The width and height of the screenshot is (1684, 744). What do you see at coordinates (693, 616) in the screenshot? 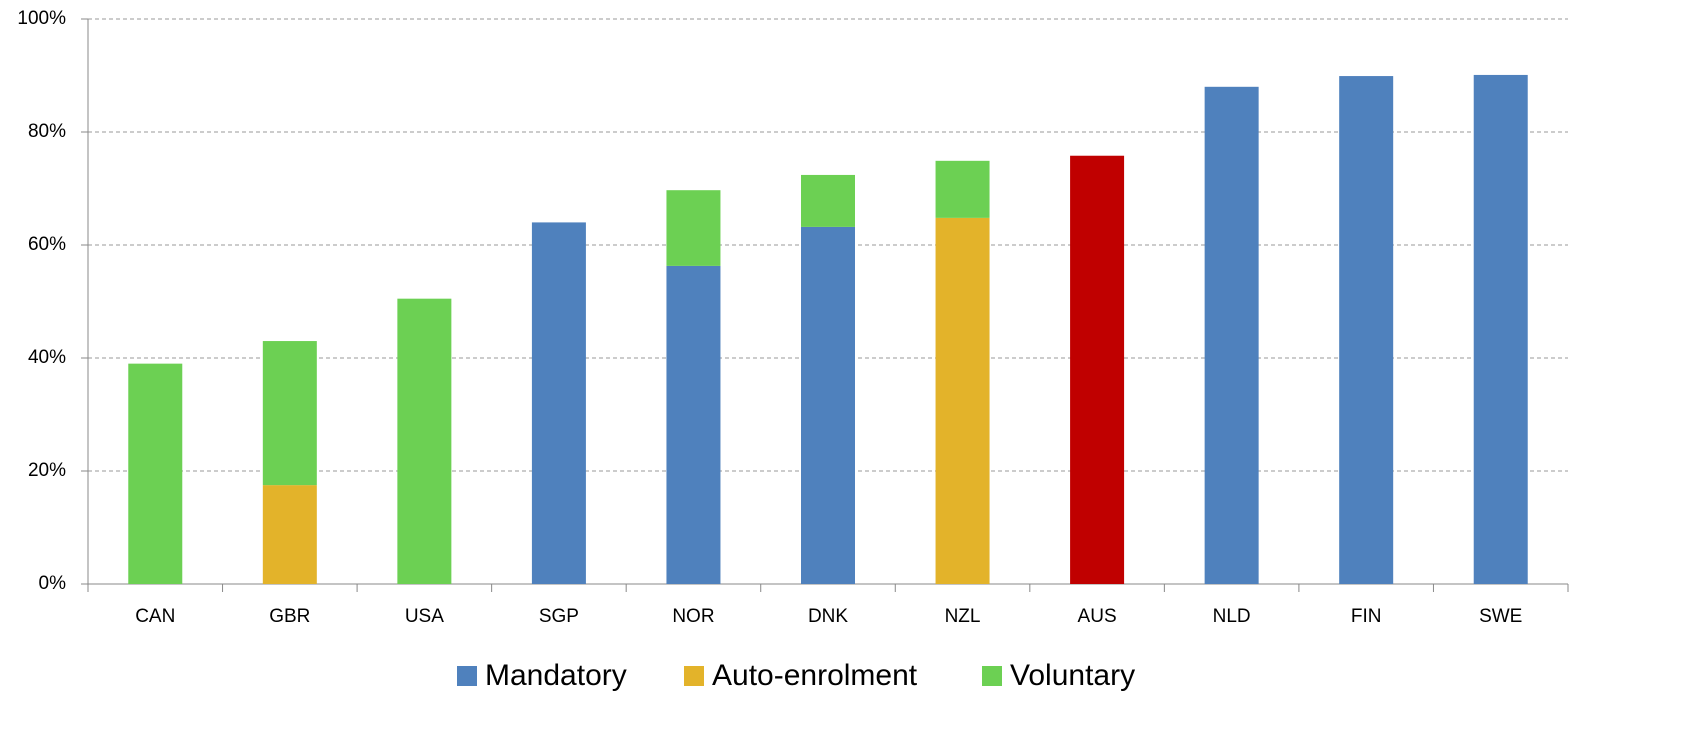
I see `x-tick-label: NOR` at bounding box center [693, 616].